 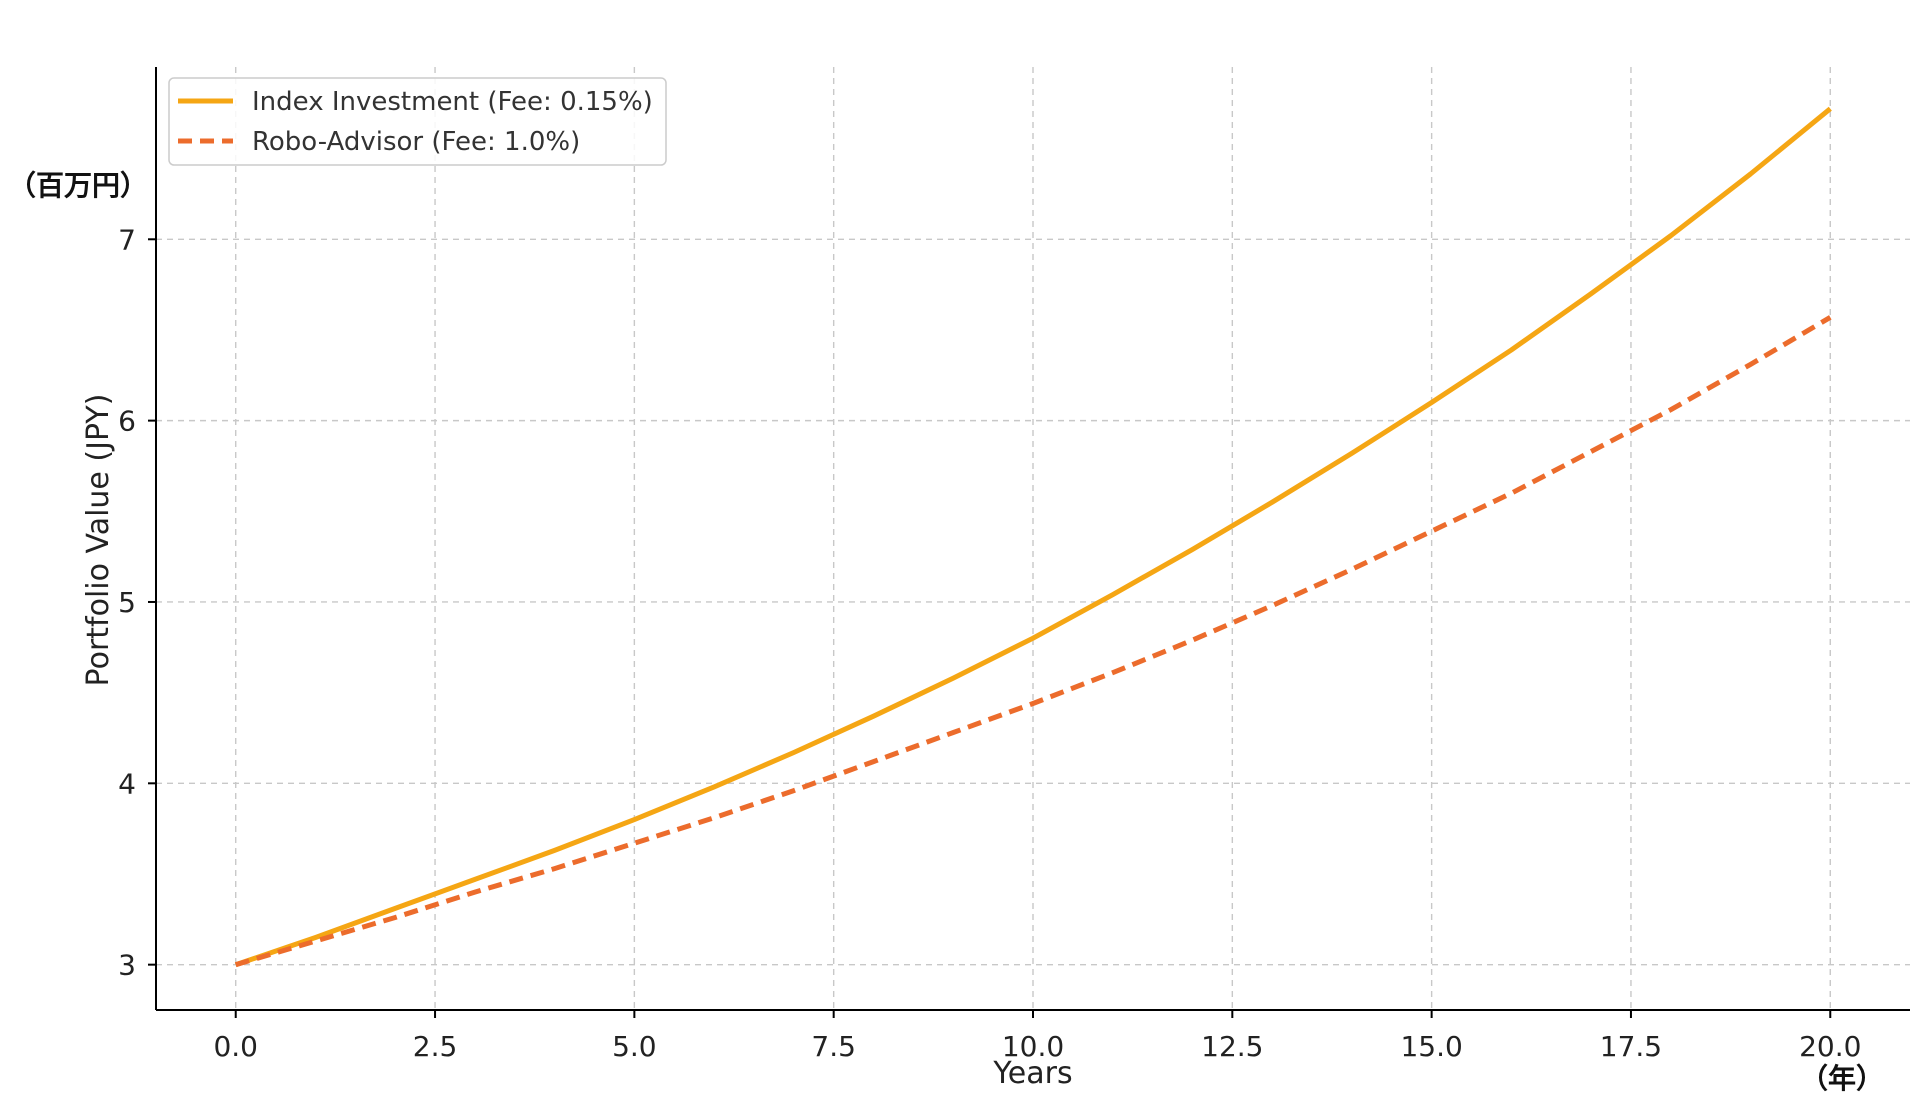 What do you see at coordinates (1842, 1078) in the screenshot?
I see `x-unit-label: （年）` at bounding box center [1842, 1078].